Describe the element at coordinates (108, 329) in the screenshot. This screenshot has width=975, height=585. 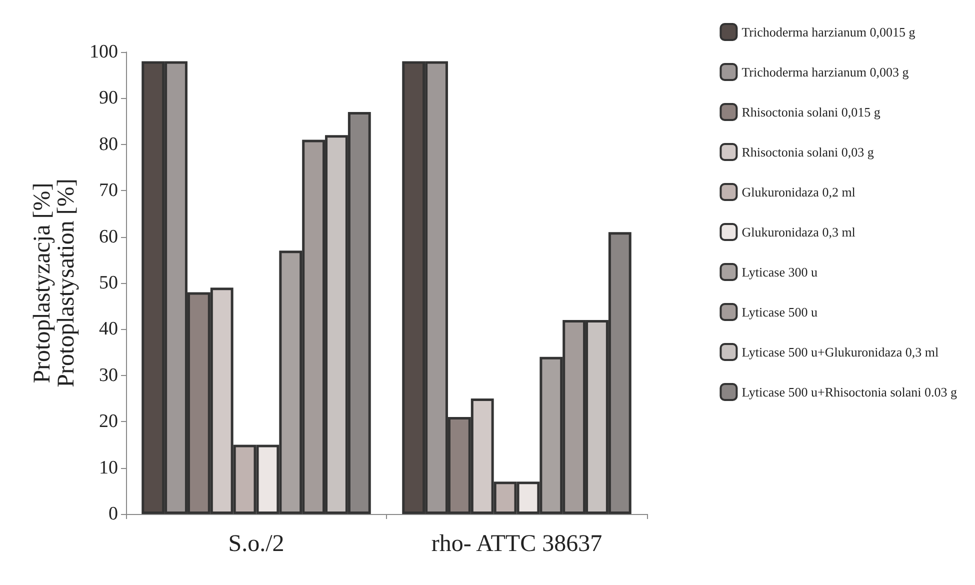
I see `y-tick-label: 40` at that location.